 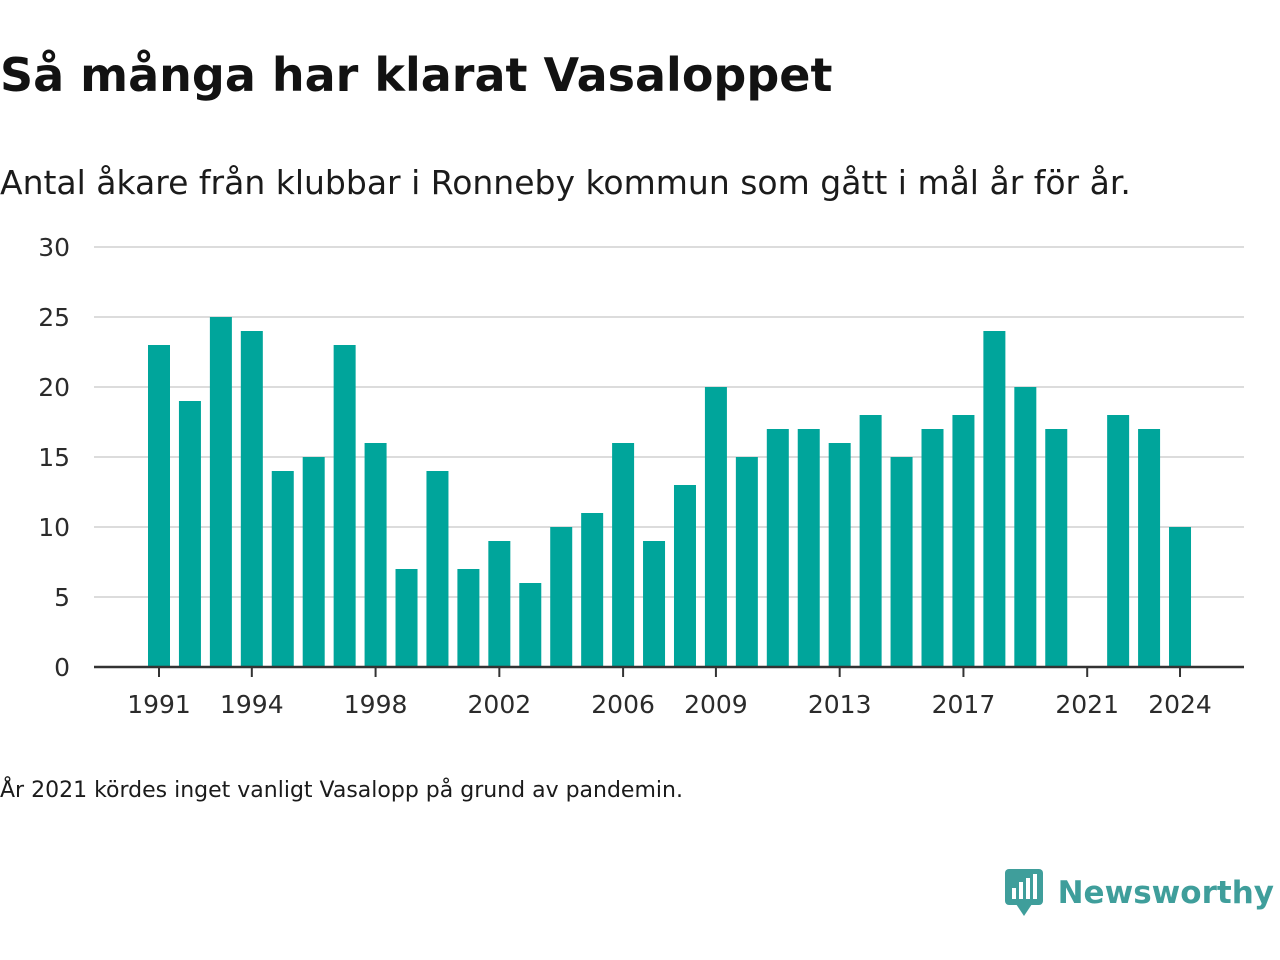 What do you see at coordinates (252, 704) in the screenshot?
I see `x-tick-label: 1994` at bounding box center [252, 704].